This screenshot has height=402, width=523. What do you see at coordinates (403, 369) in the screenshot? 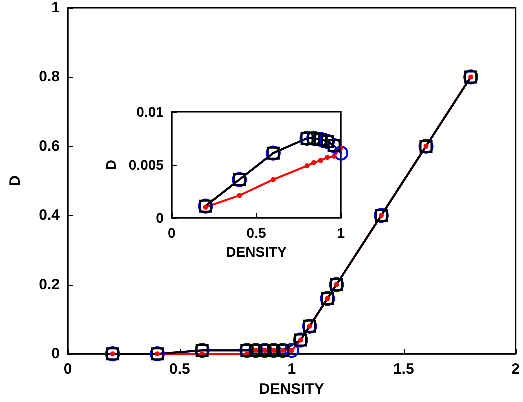
I see `x-tick-label: 1.5` at bounding box center [403, 369].